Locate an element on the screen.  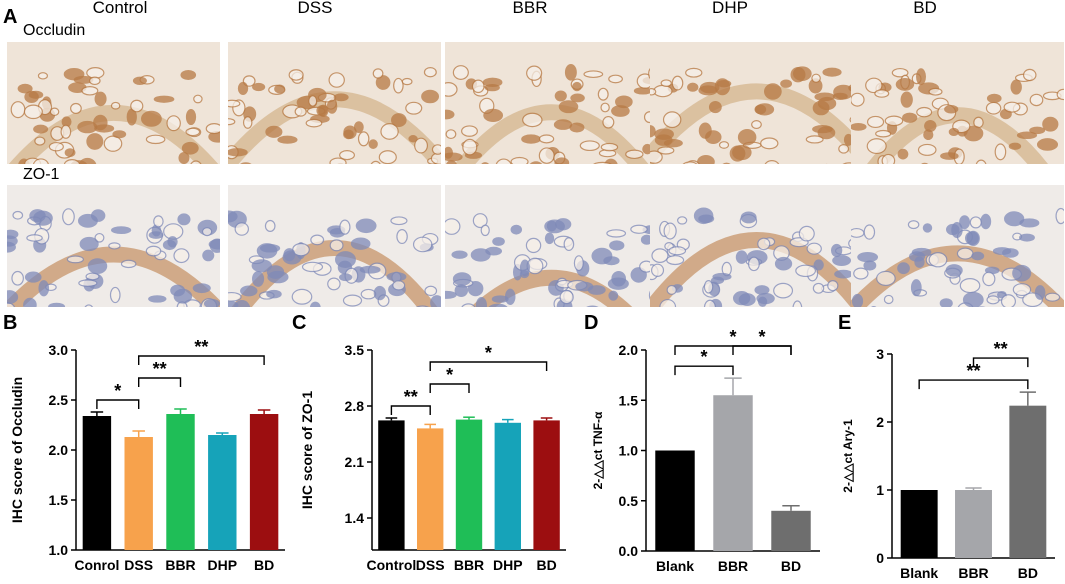
y-axis-label: IHC score of ZO-1 is located at coordinates (307, 450).